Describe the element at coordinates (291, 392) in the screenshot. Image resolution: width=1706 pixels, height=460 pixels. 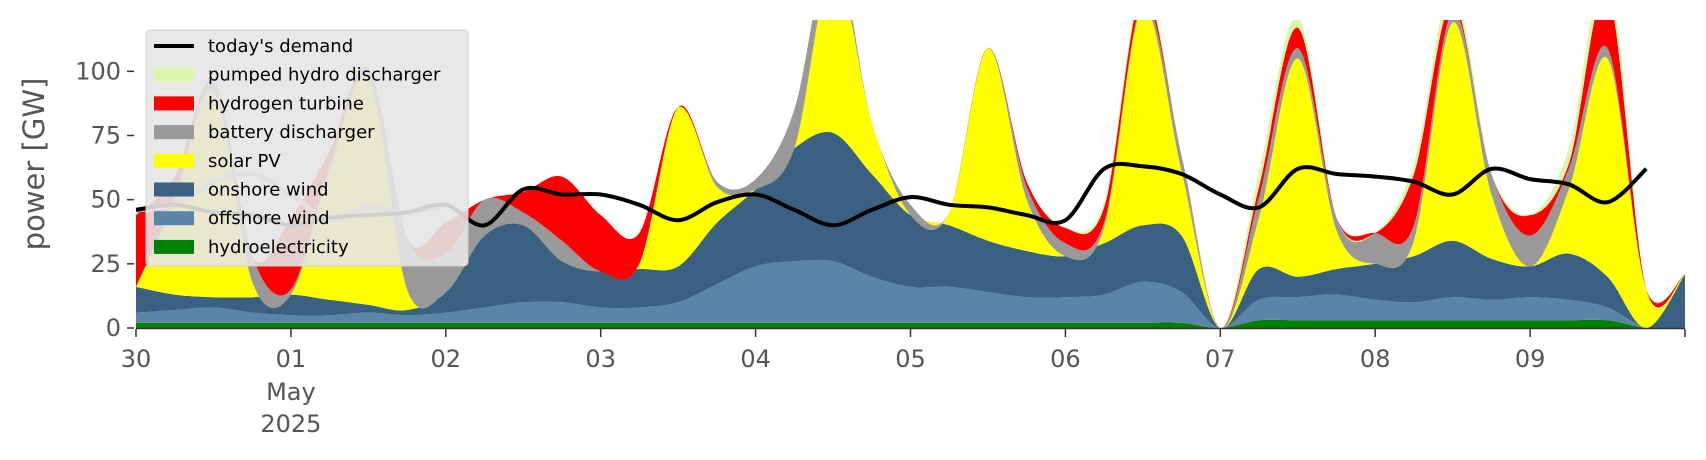
I see `x-tick-label: May` at that location.